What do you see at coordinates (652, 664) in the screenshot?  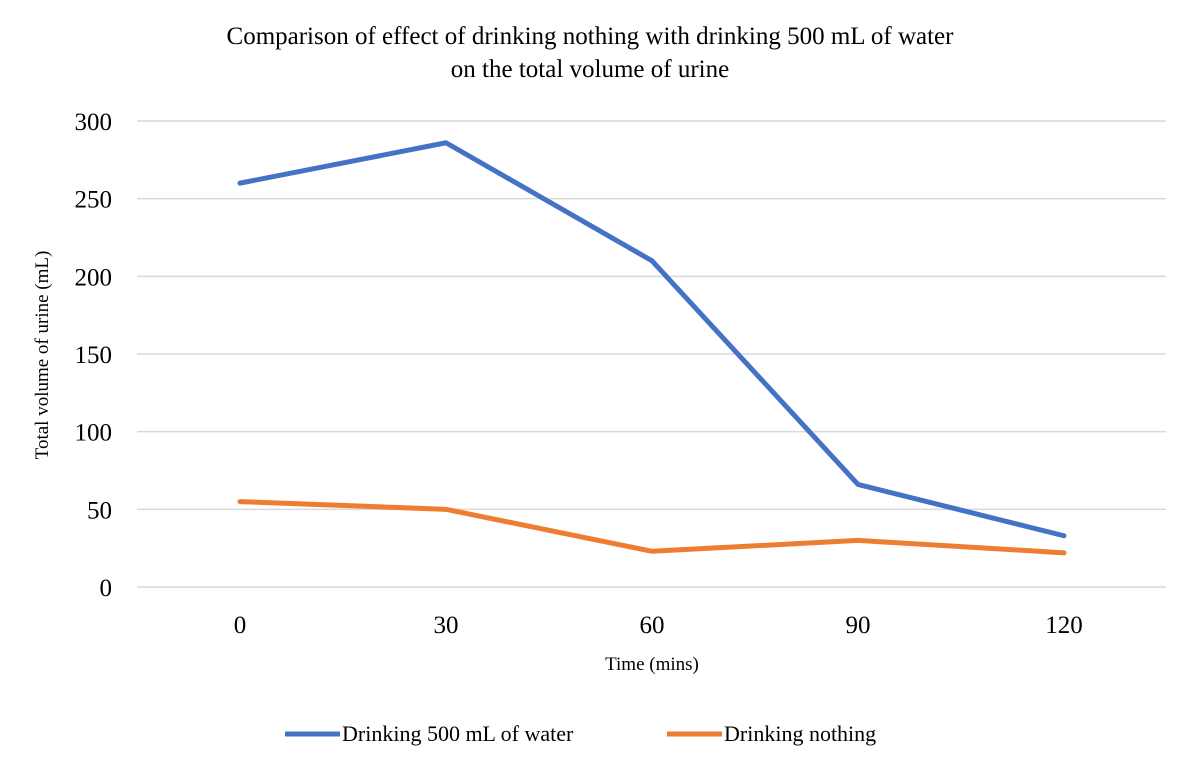 I see `x-axis-label: Time (mins)` at bounding box center [652, 664].